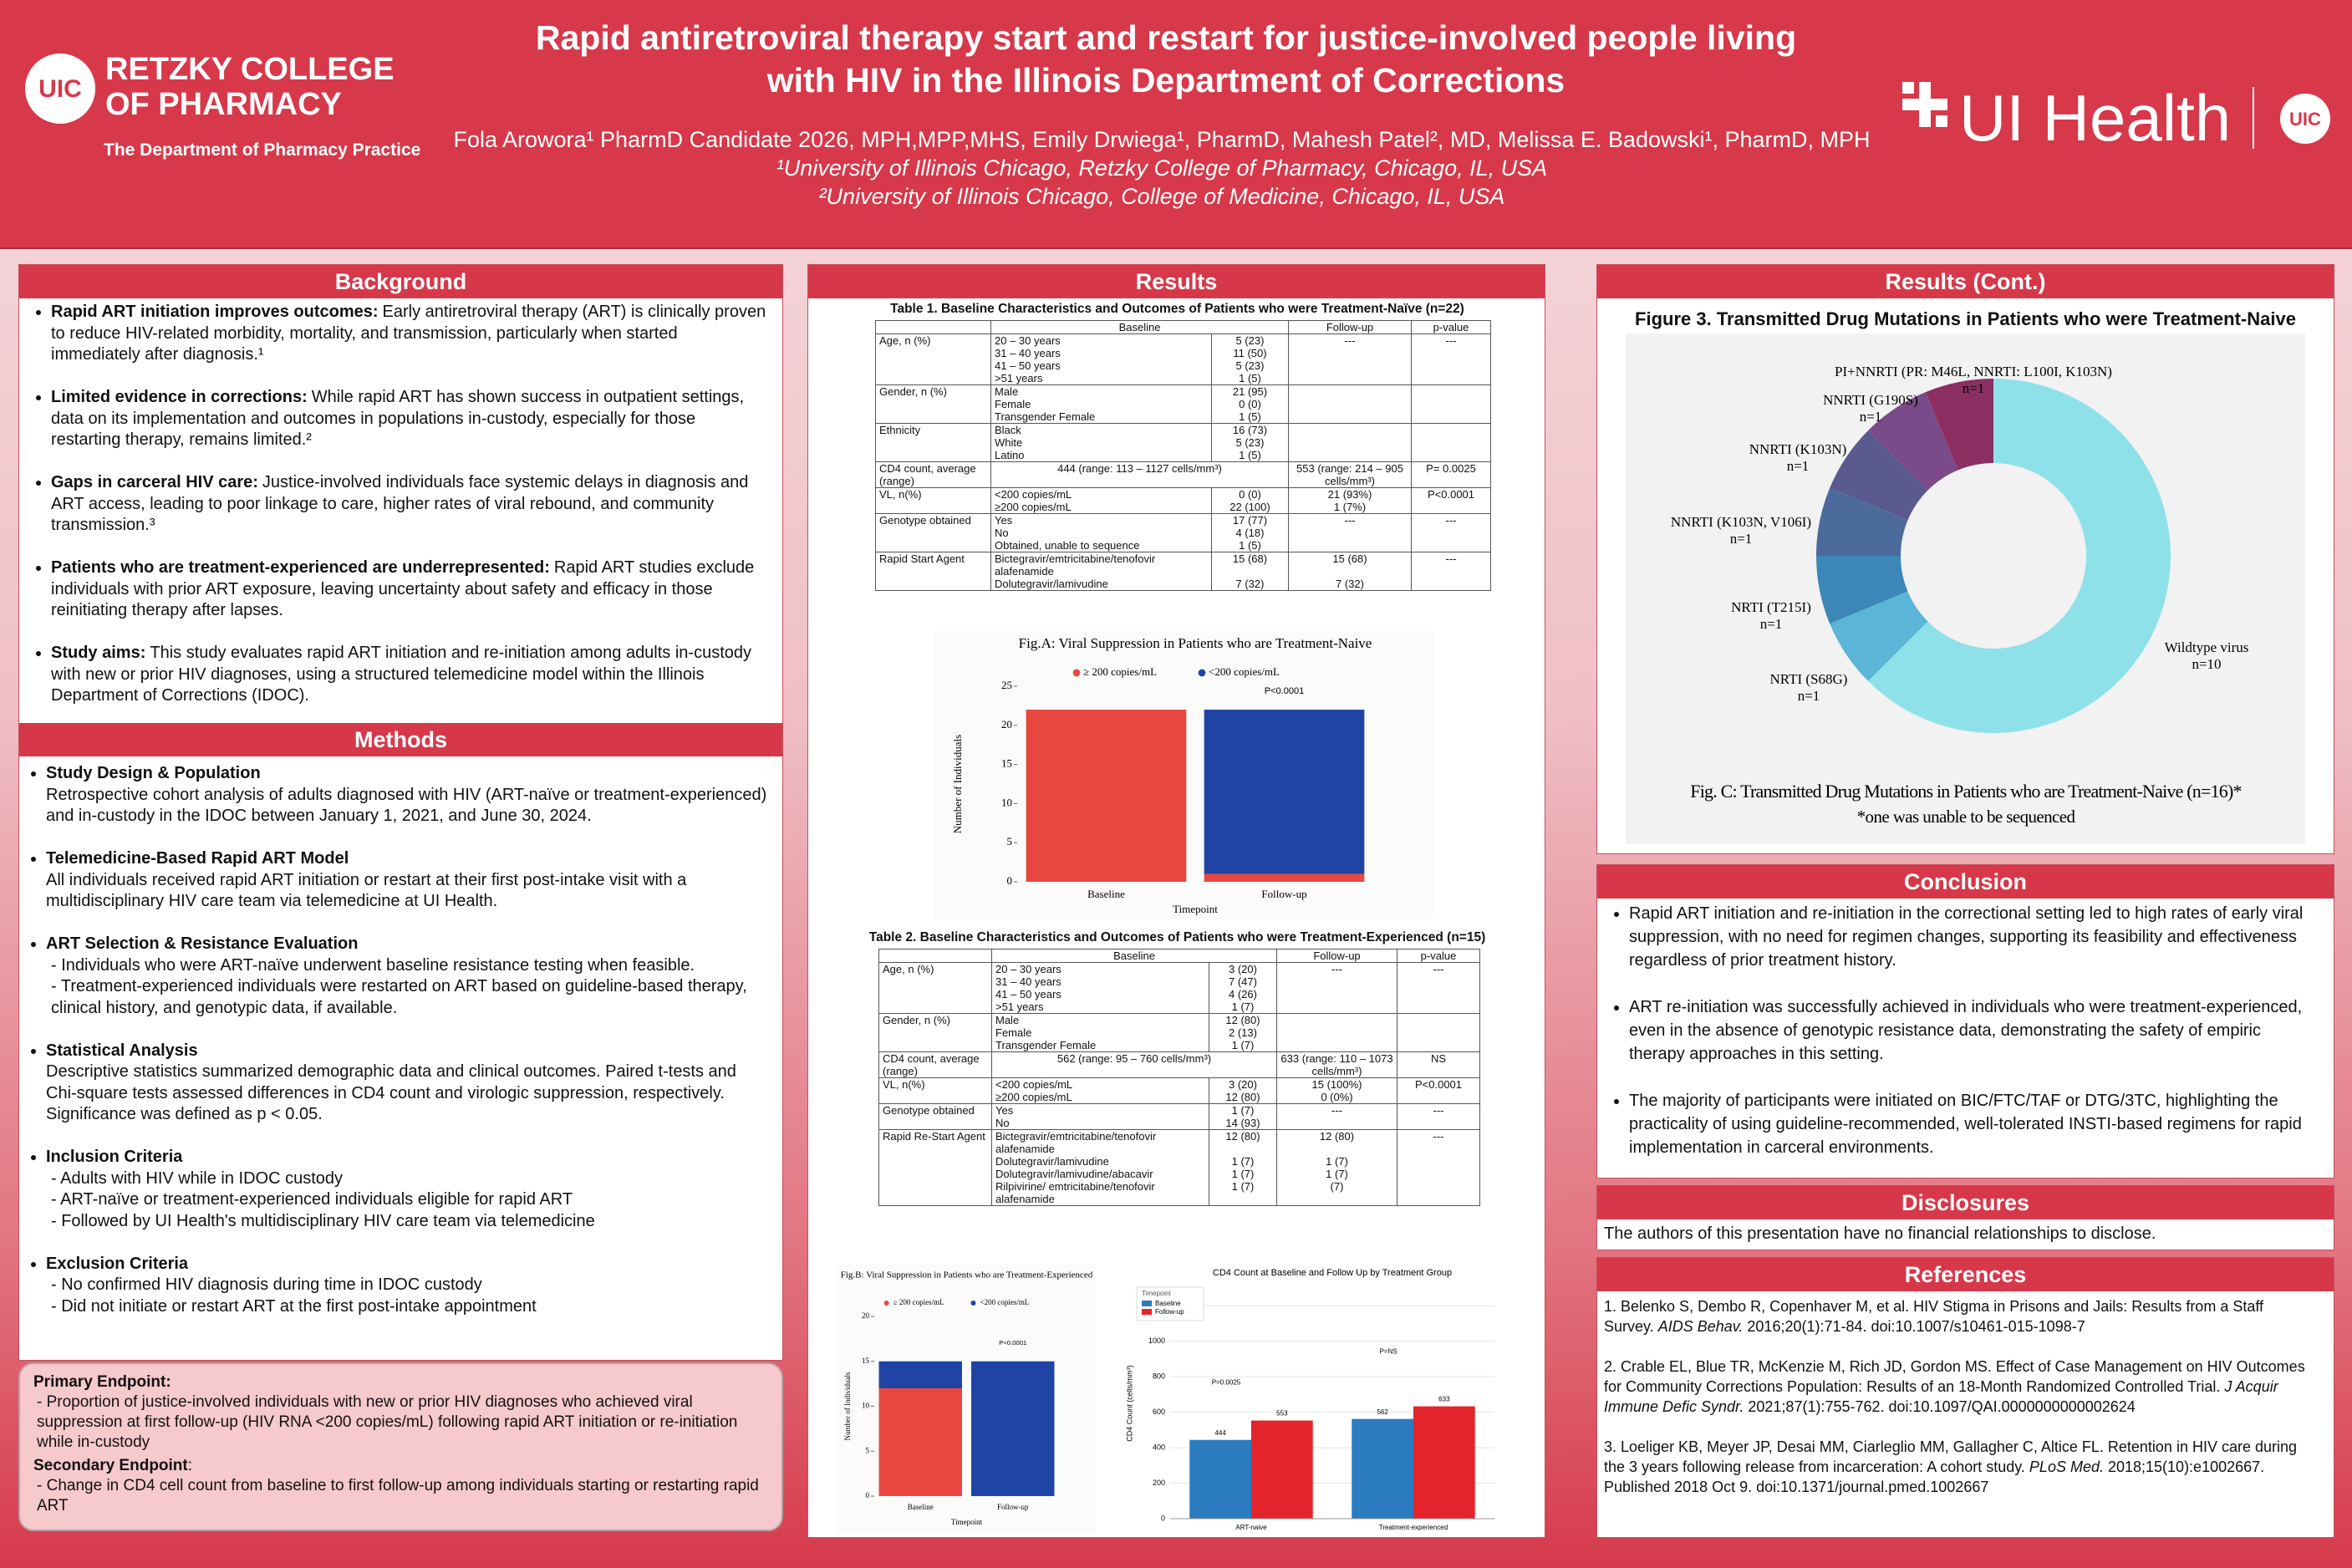 This screenshot has height=1568, width=2352. What do you see at coordinates (98, 653) in the screenshot?
I see `bullet-lead: Study aims:` at bounding box center [98, 653].